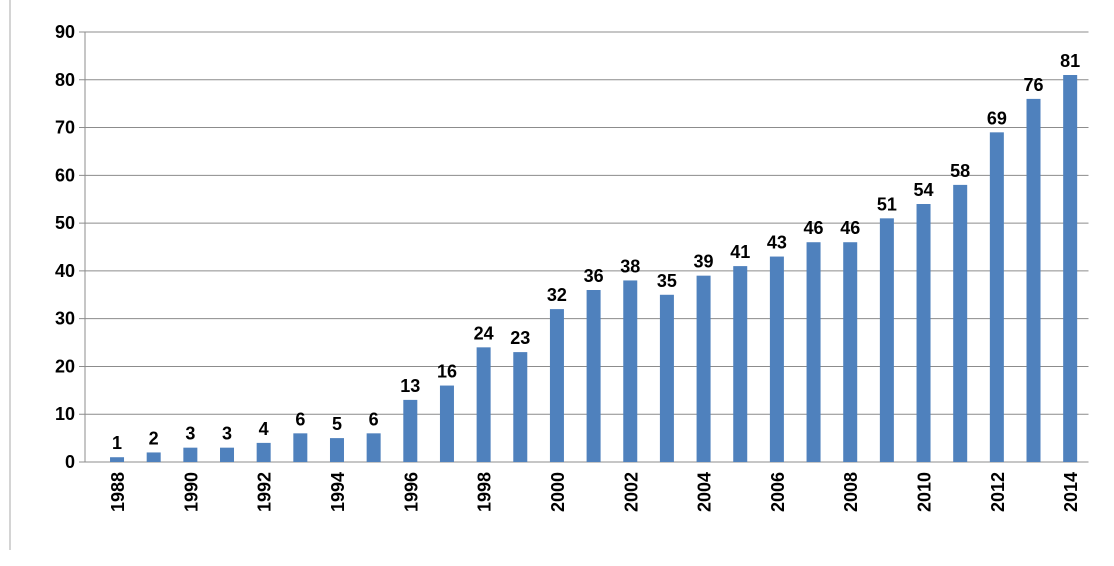 The width and height of the screenshot is (1114, 566). I want to click on data-label: 36, so click(594, 276).